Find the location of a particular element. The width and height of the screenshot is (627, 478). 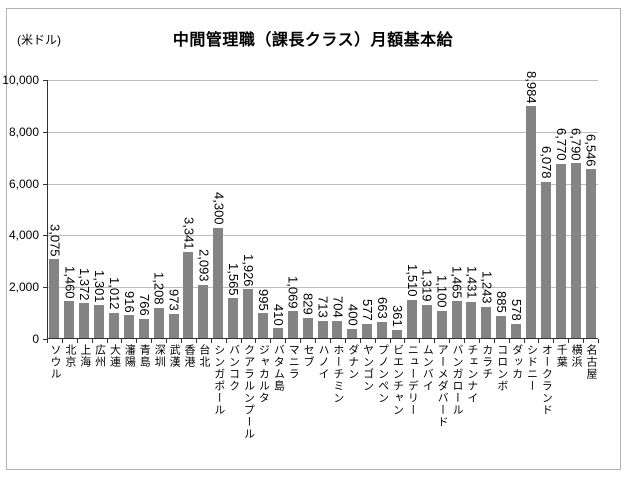

x-axis-label: ダッカ is located at coordinates (516, 362).